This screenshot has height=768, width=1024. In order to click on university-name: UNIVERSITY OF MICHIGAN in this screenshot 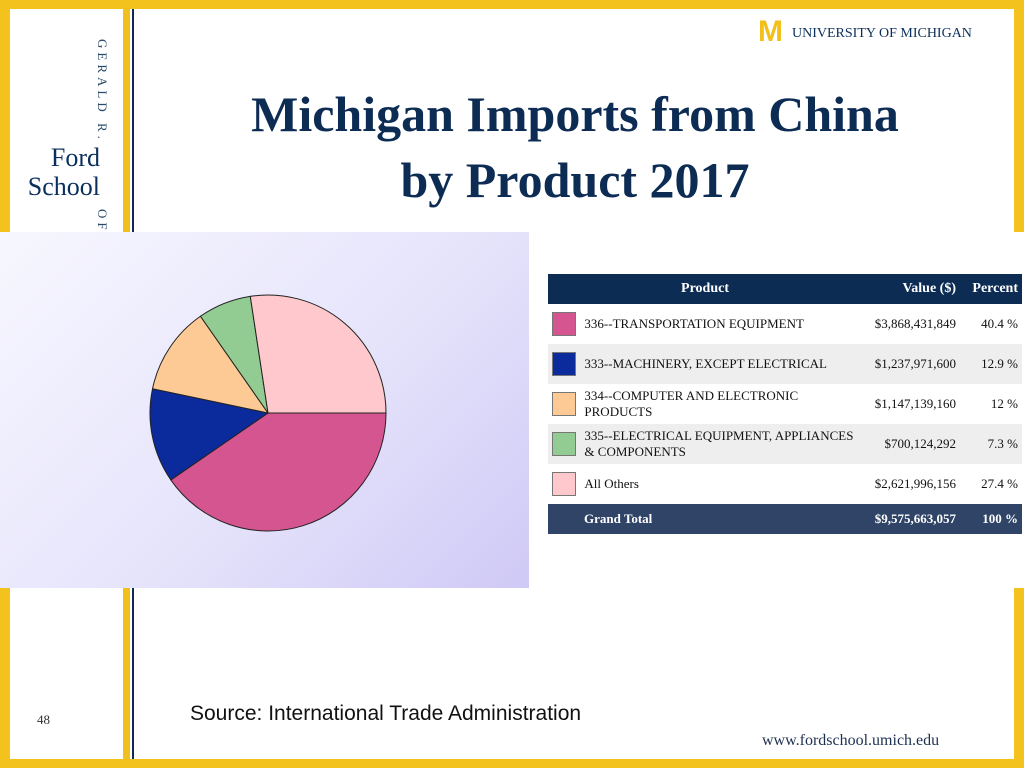, I will do `click(882, 33)`.